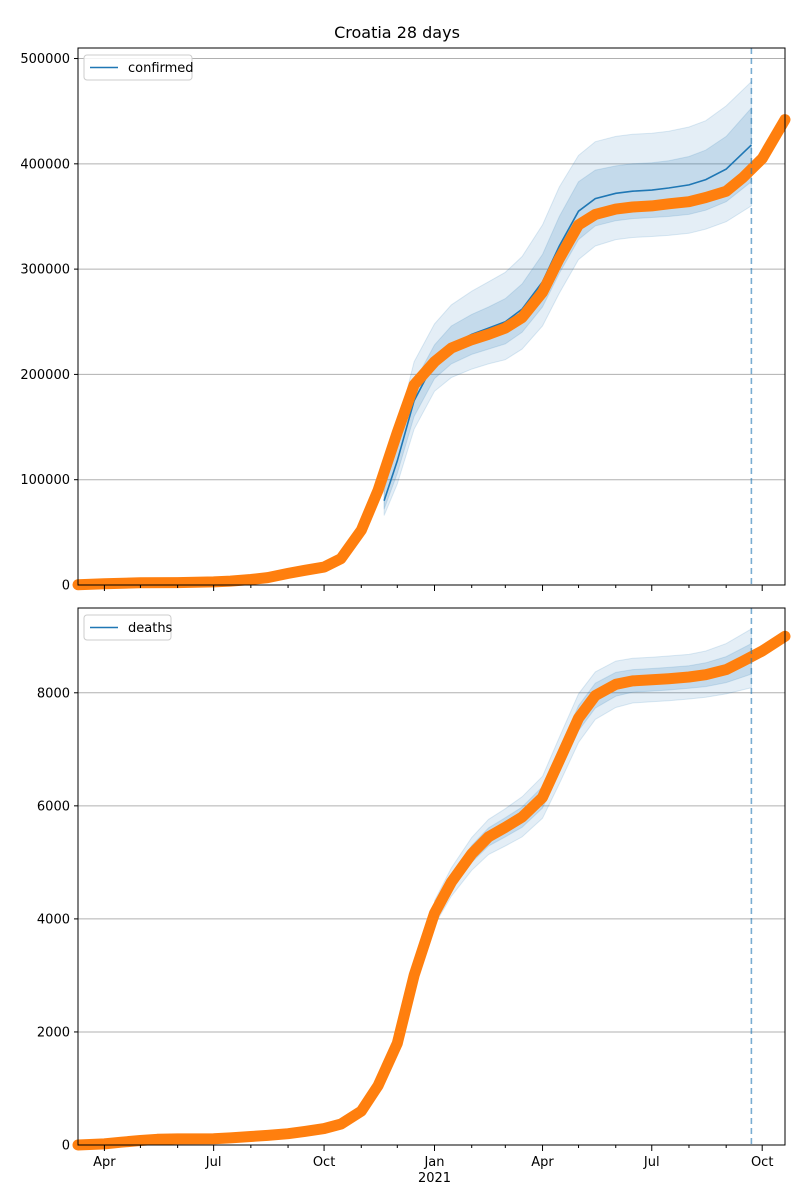 The width and height of the screenshot is (800, 1200). What do you see at coordinates (161, 68) in the screenshot?
I see `legend-label: confirmed` at bounding box center [161, 68].